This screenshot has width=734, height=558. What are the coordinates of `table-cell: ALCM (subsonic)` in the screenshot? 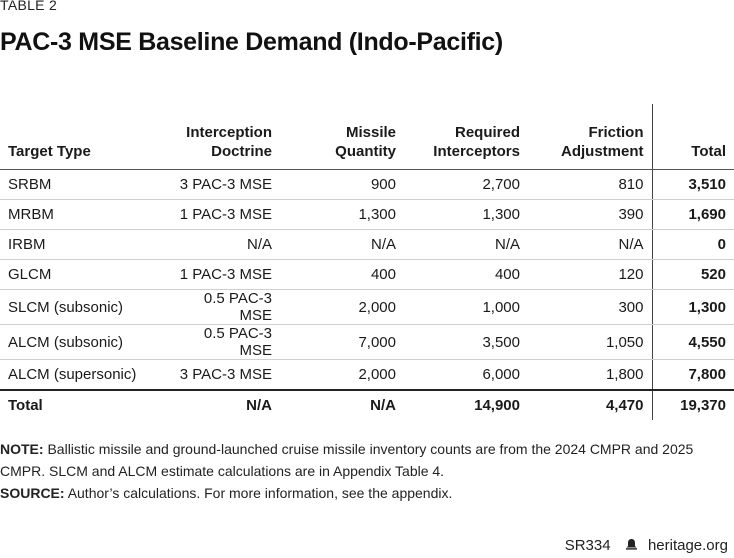 It's located at (85, 342).